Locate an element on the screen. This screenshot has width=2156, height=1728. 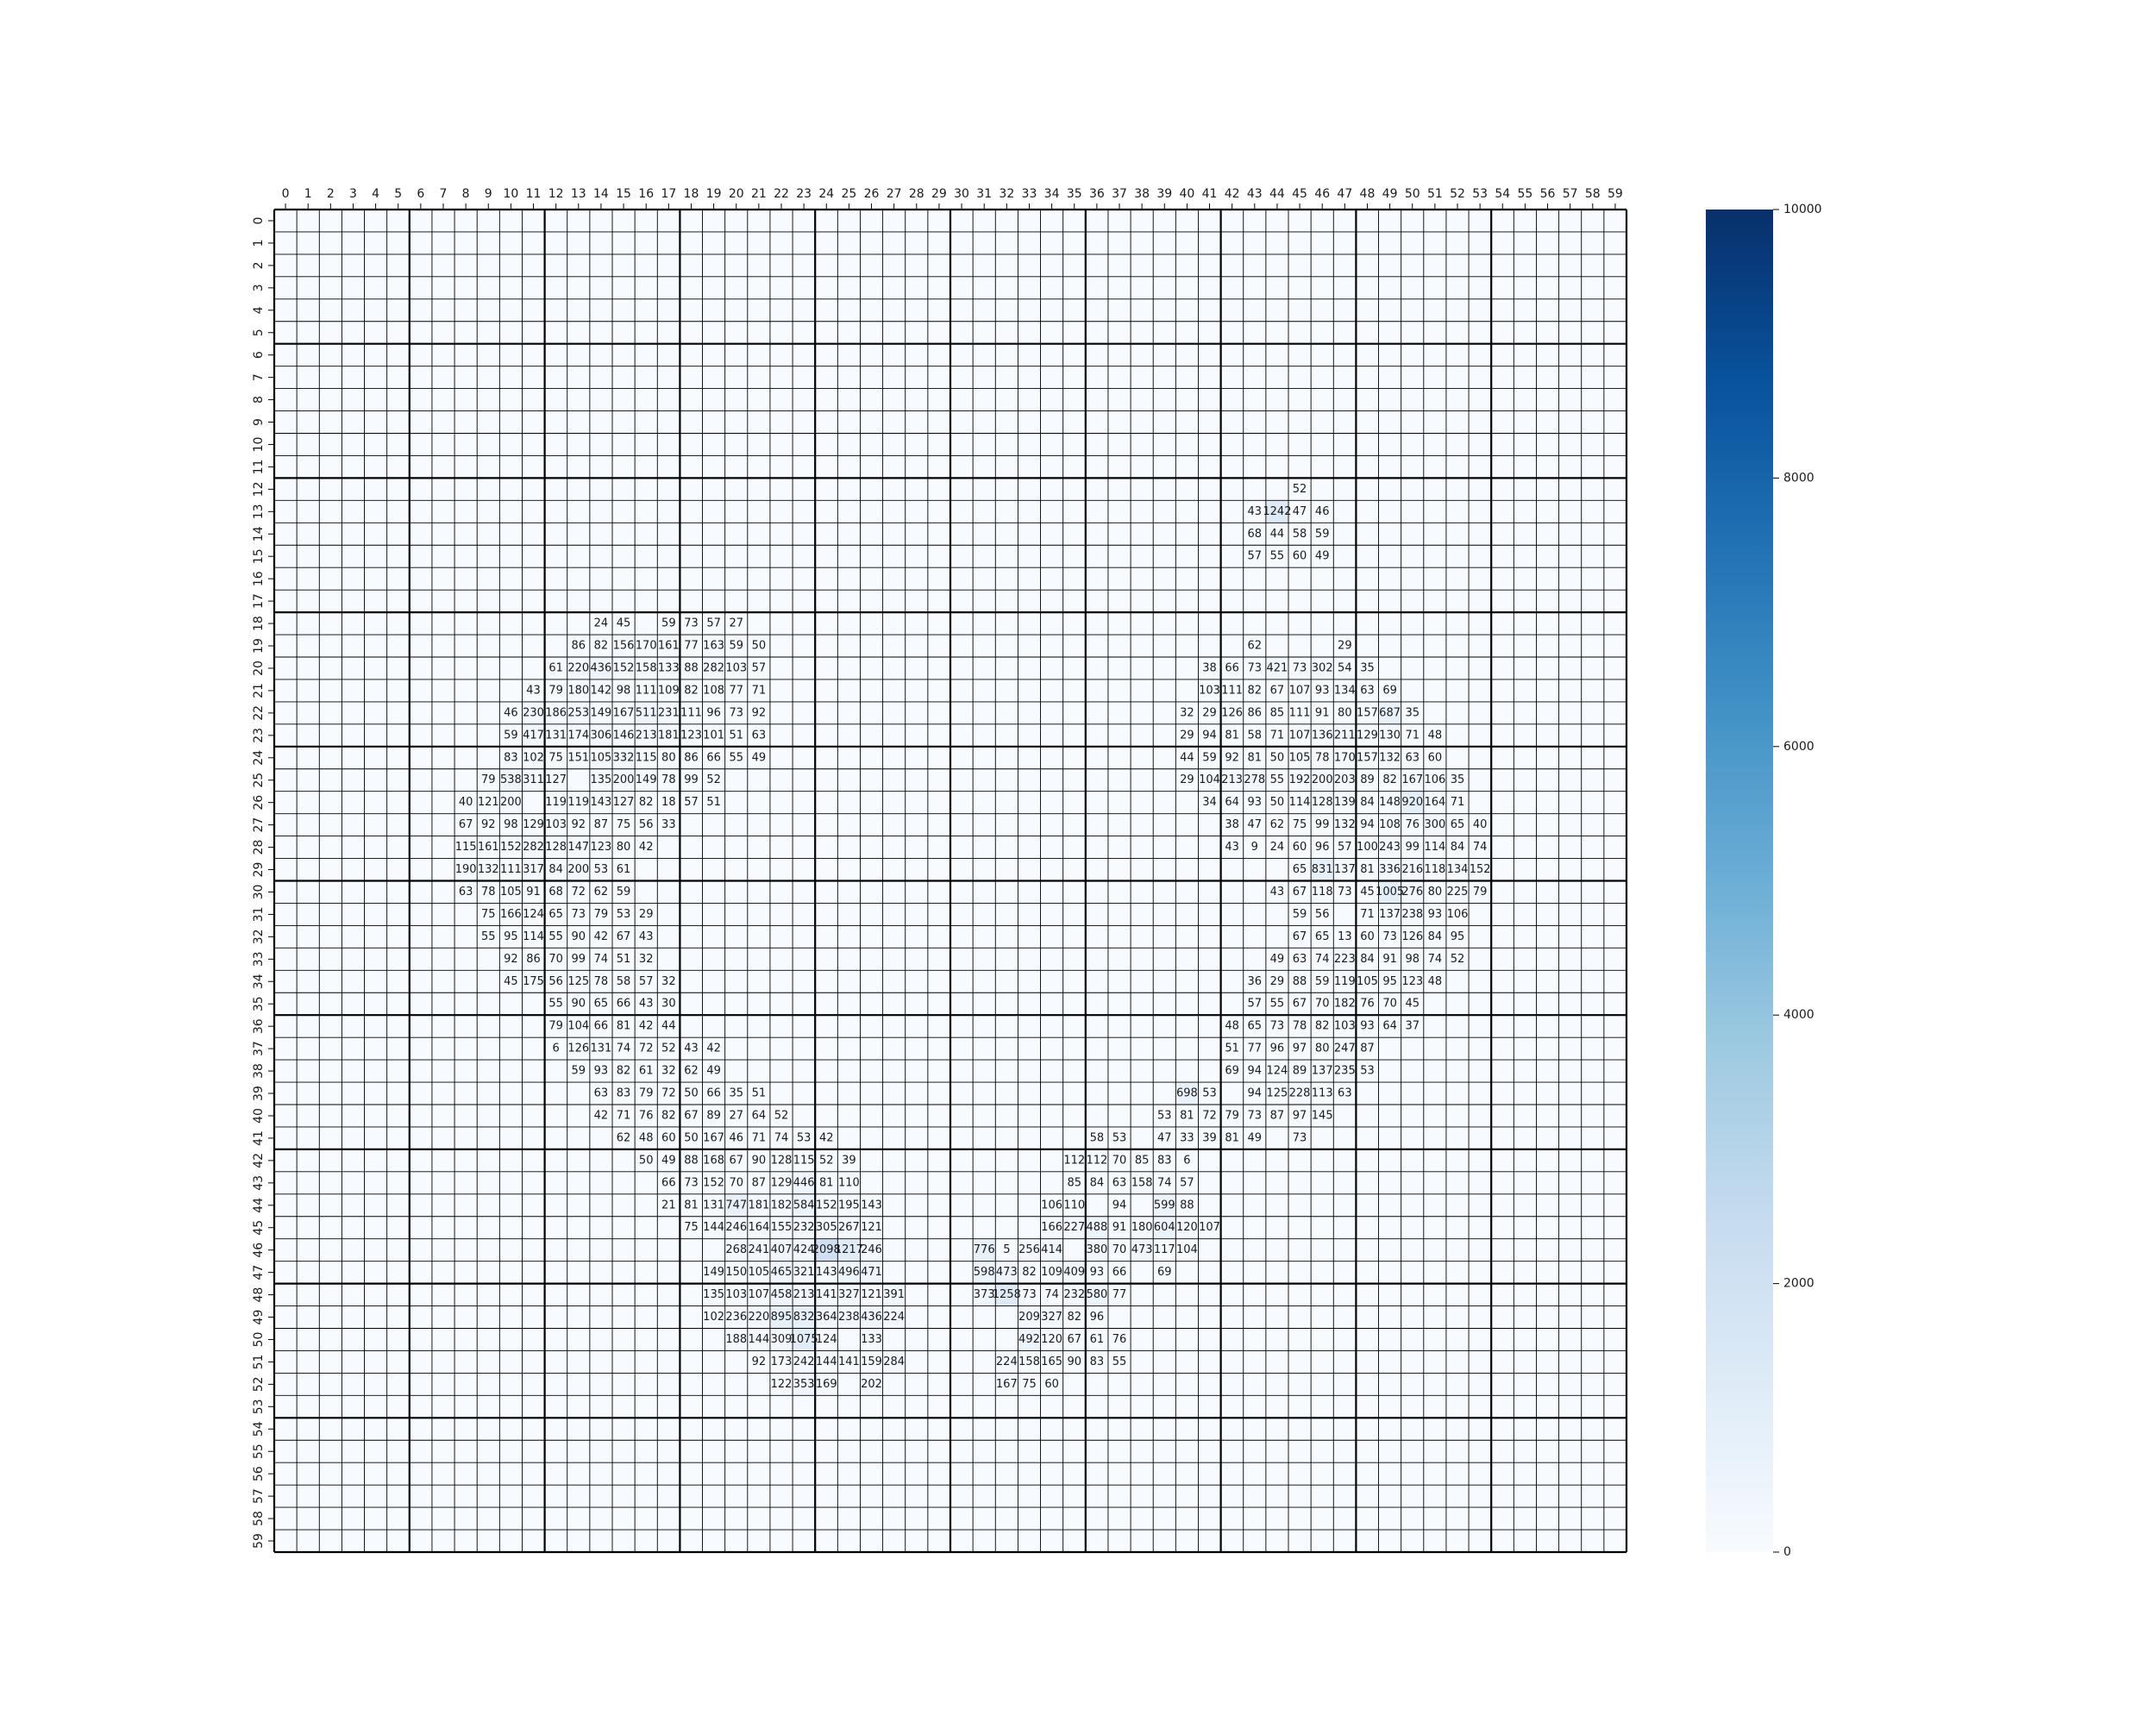
cell-value-label: 121 is located at coordinates (488, 802).